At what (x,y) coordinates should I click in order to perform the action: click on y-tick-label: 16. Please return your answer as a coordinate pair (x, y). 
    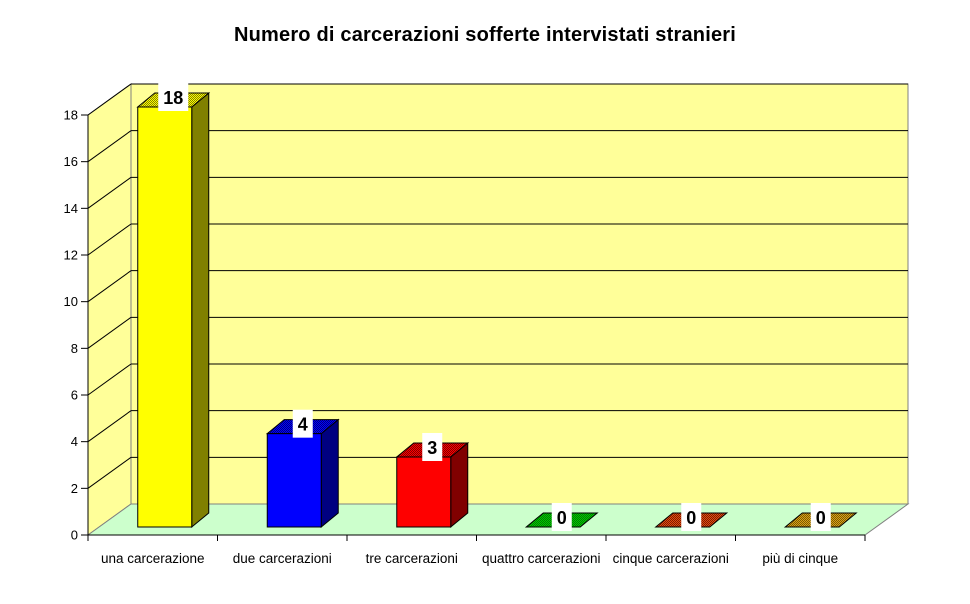
    Looking at the image, I should click on (71, 161).